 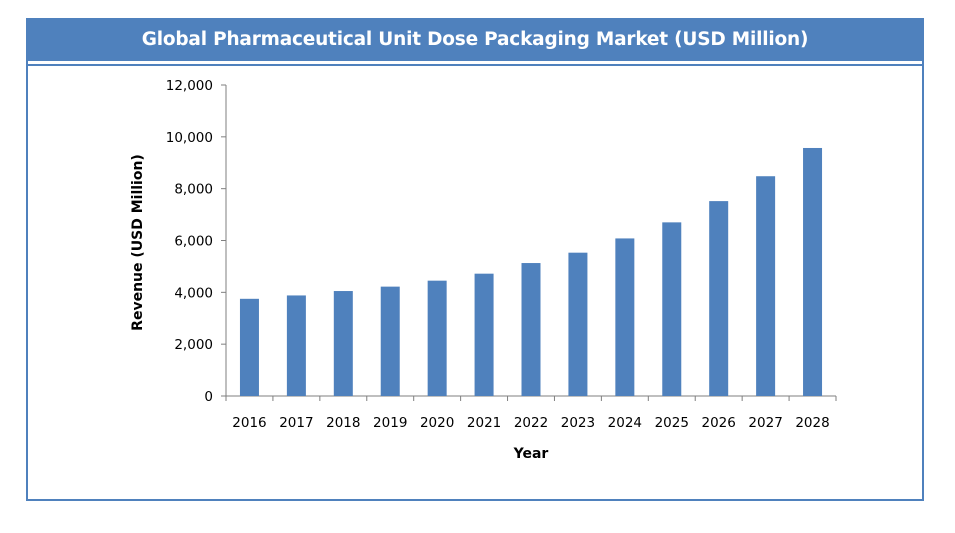 What do you see at coordinates (189, 86) in the screenshot?
I see `y-tick-label: 12,000` at bounding box center [189, 86].